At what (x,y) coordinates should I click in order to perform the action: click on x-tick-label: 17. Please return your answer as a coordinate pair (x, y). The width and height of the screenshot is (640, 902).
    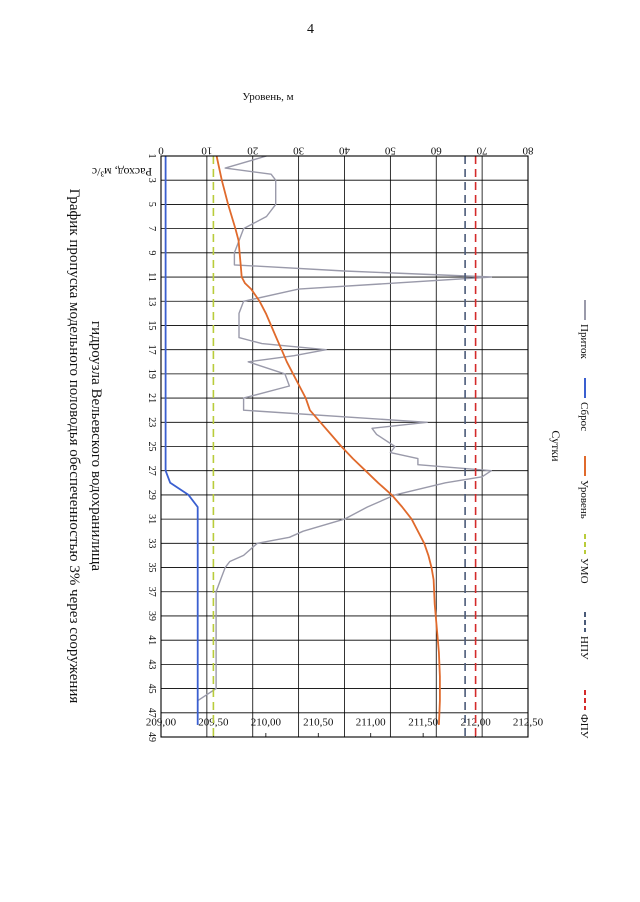
    Looking at the image, I should click on (151, 350).